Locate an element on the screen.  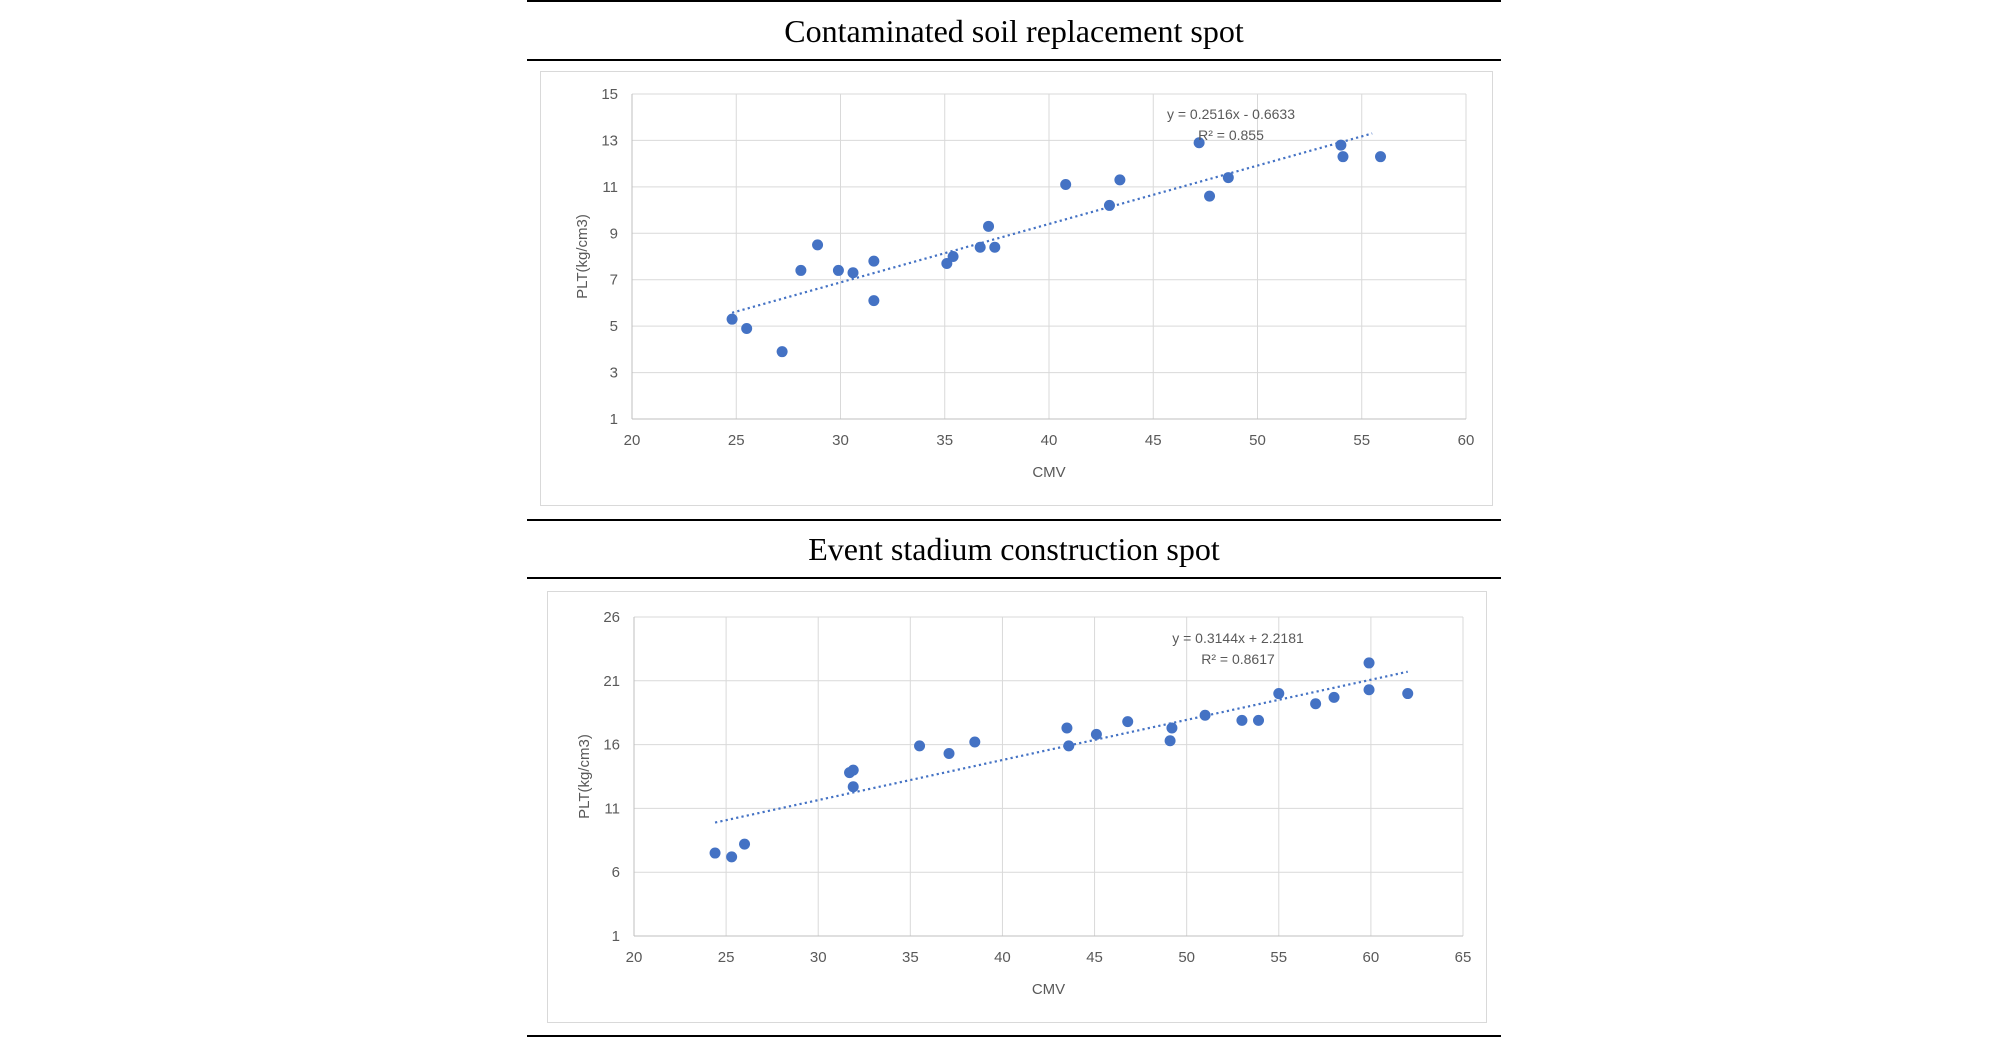
chart-2-x-tick-label: 30 is located at coordinates (818, 957).